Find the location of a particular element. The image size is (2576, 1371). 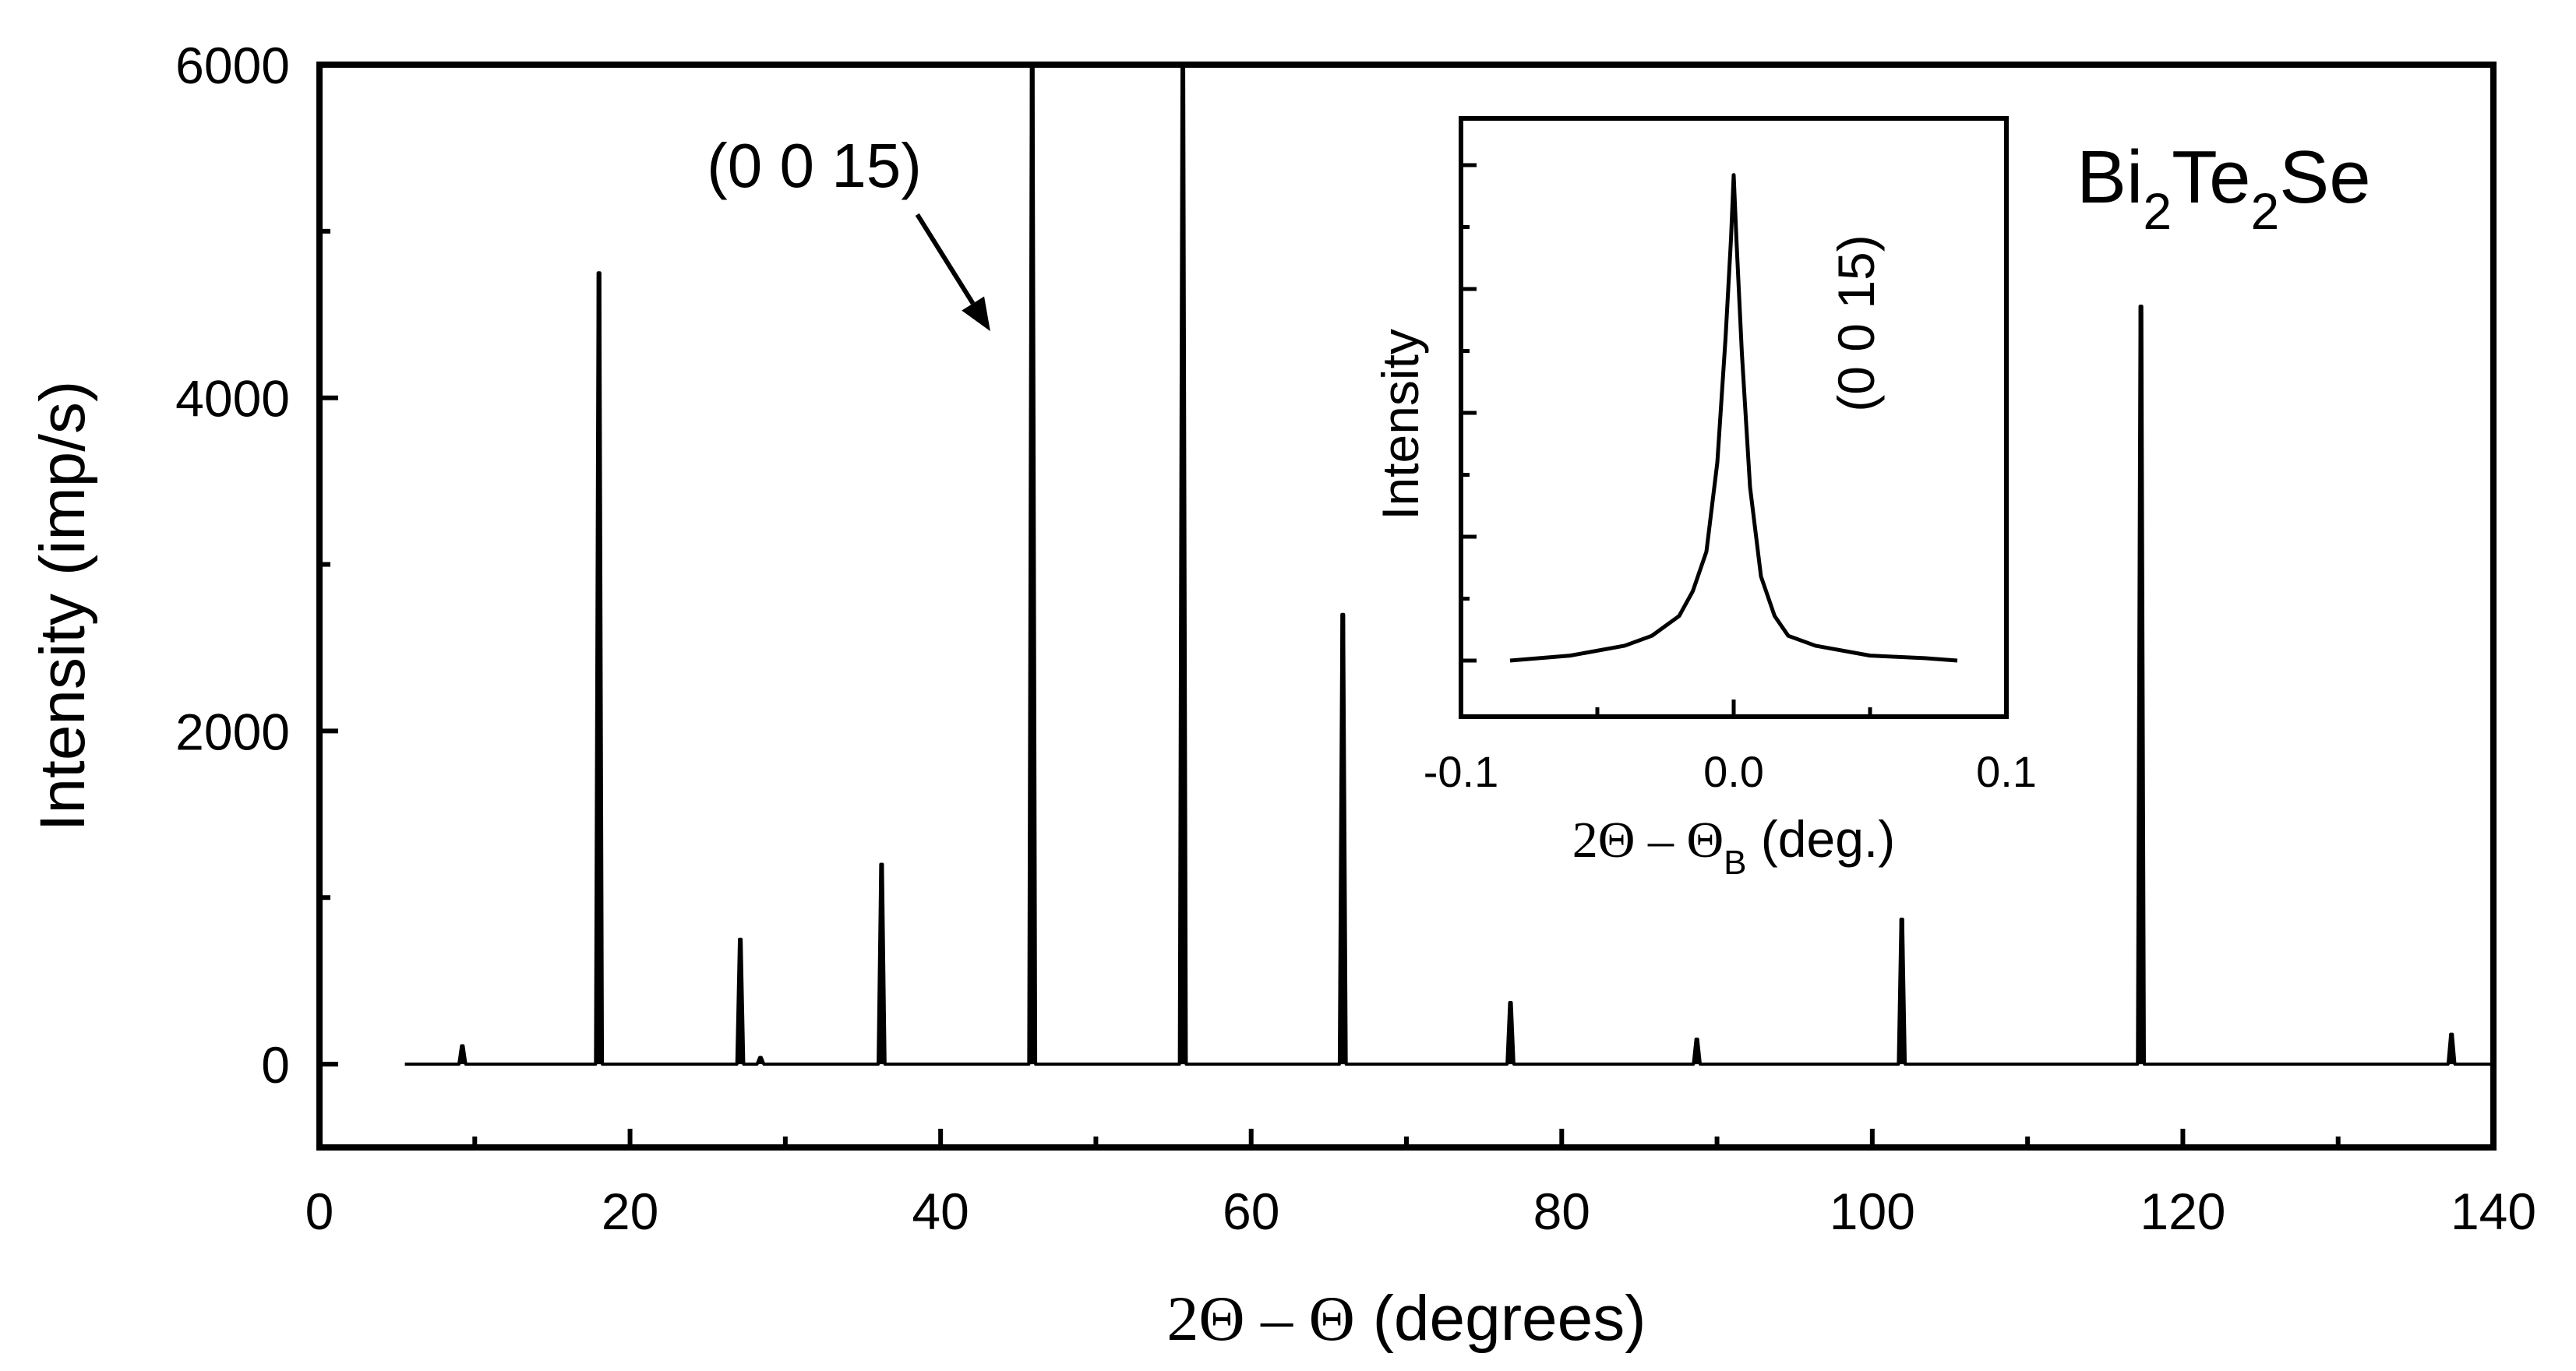

peak-annotation-arrow is located at coordinates (945, 259).